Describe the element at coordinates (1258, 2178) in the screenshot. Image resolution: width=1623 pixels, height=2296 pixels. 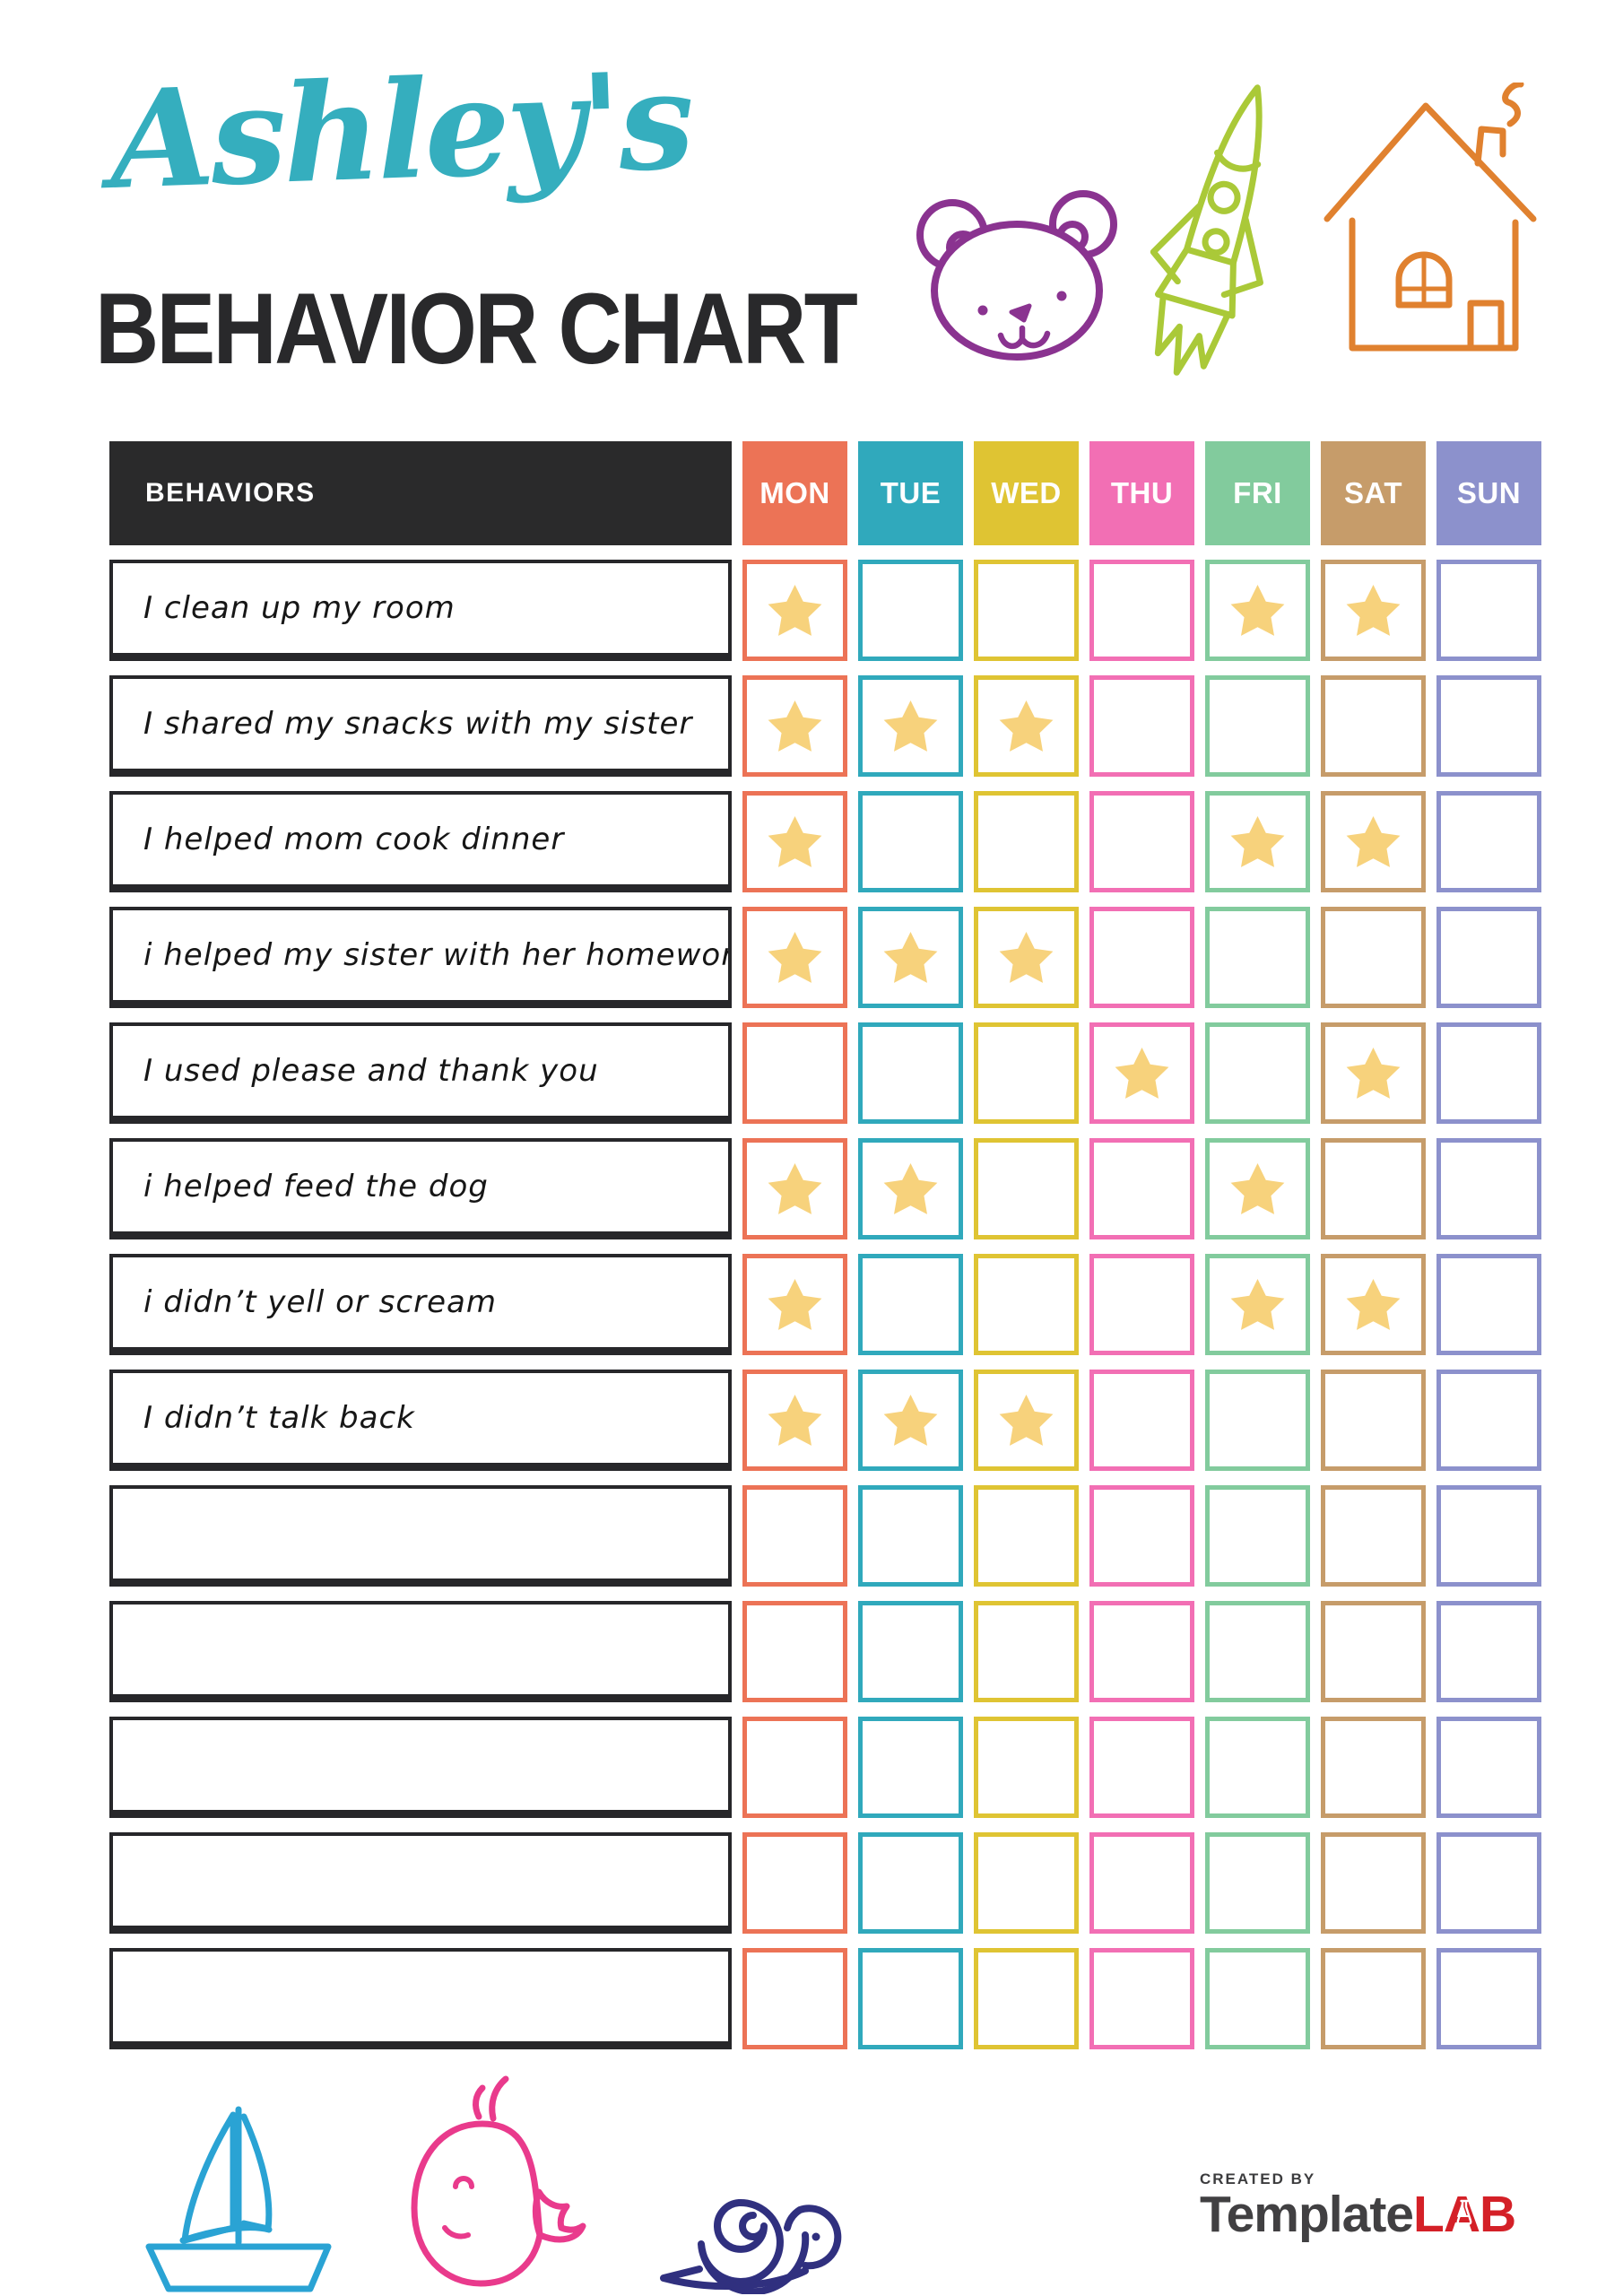
I see `created-by-label: CREATED BY` at that location.